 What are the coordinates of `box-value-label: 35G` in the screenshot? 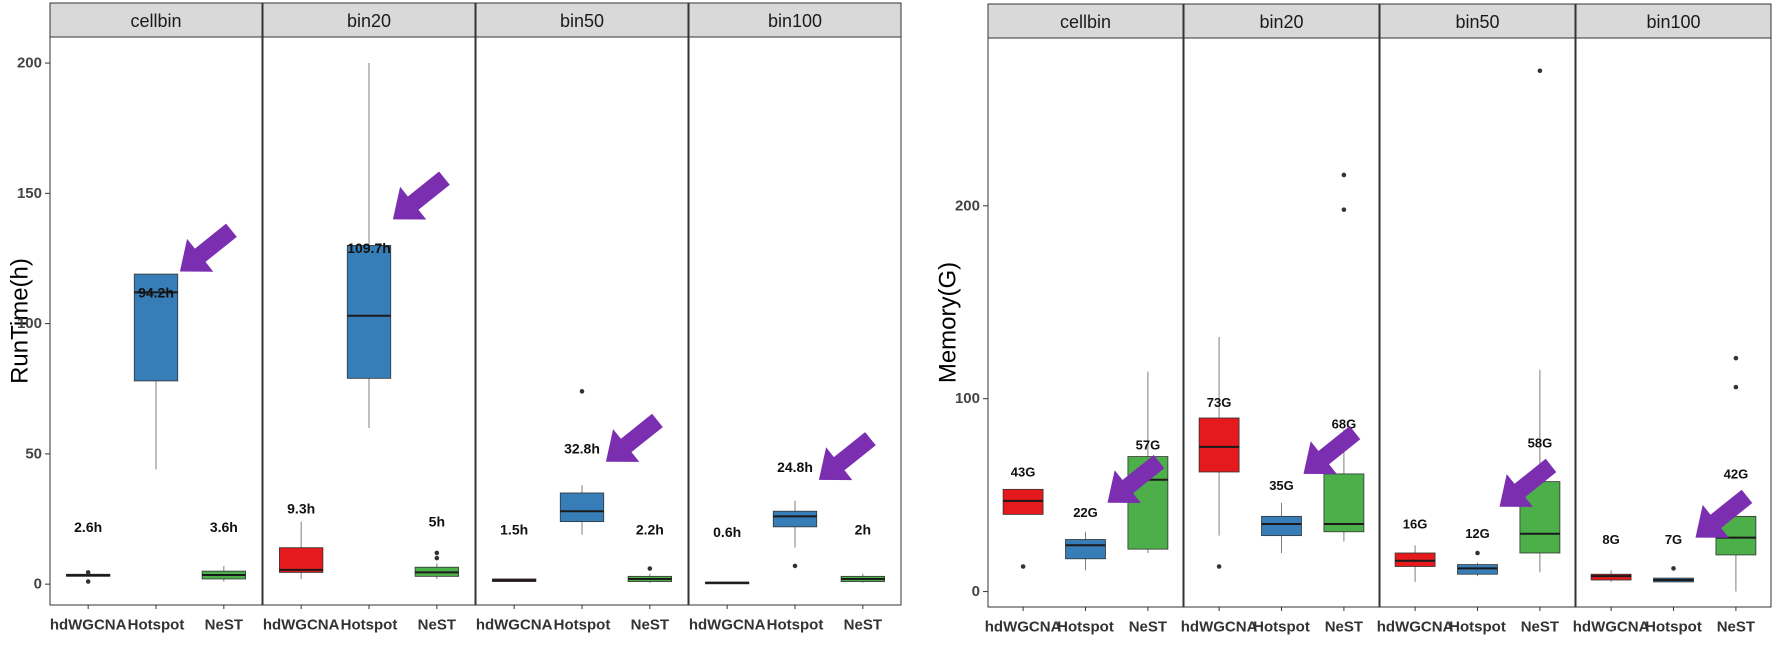 It's located at (1281, 485).